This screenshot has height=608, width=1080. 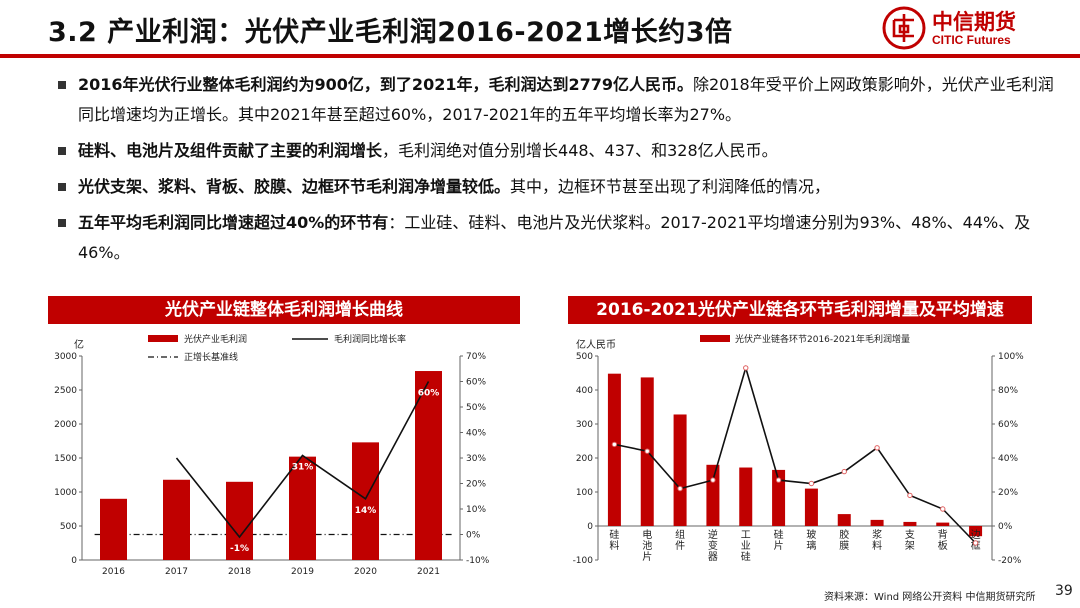 I want to click on bullet-bold: 五年平均毛利润同比增速超过40%的环节有, so click(x=233, y=222).